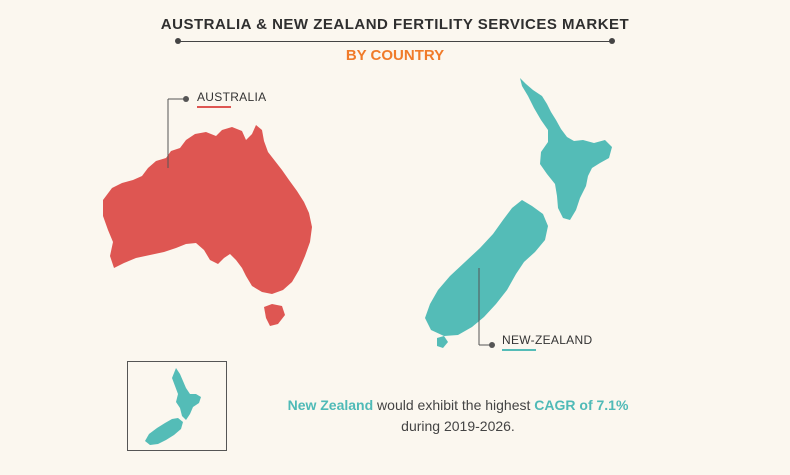  Describe the element at coordinates (214, 107) in the screenshot. I see `australia-label-underline` at that location.